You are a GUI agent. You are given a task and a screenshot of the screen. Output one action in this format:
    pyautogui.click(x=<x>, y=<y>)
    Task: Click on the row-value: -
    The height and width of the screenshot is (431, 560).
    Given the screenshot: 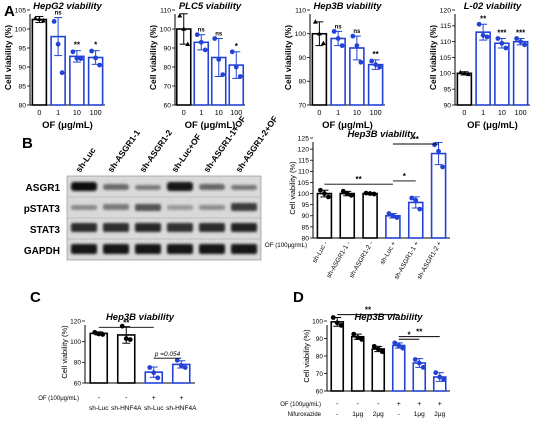 What is the action you would take?
    pyautogui.click(x=337, y=404)
    